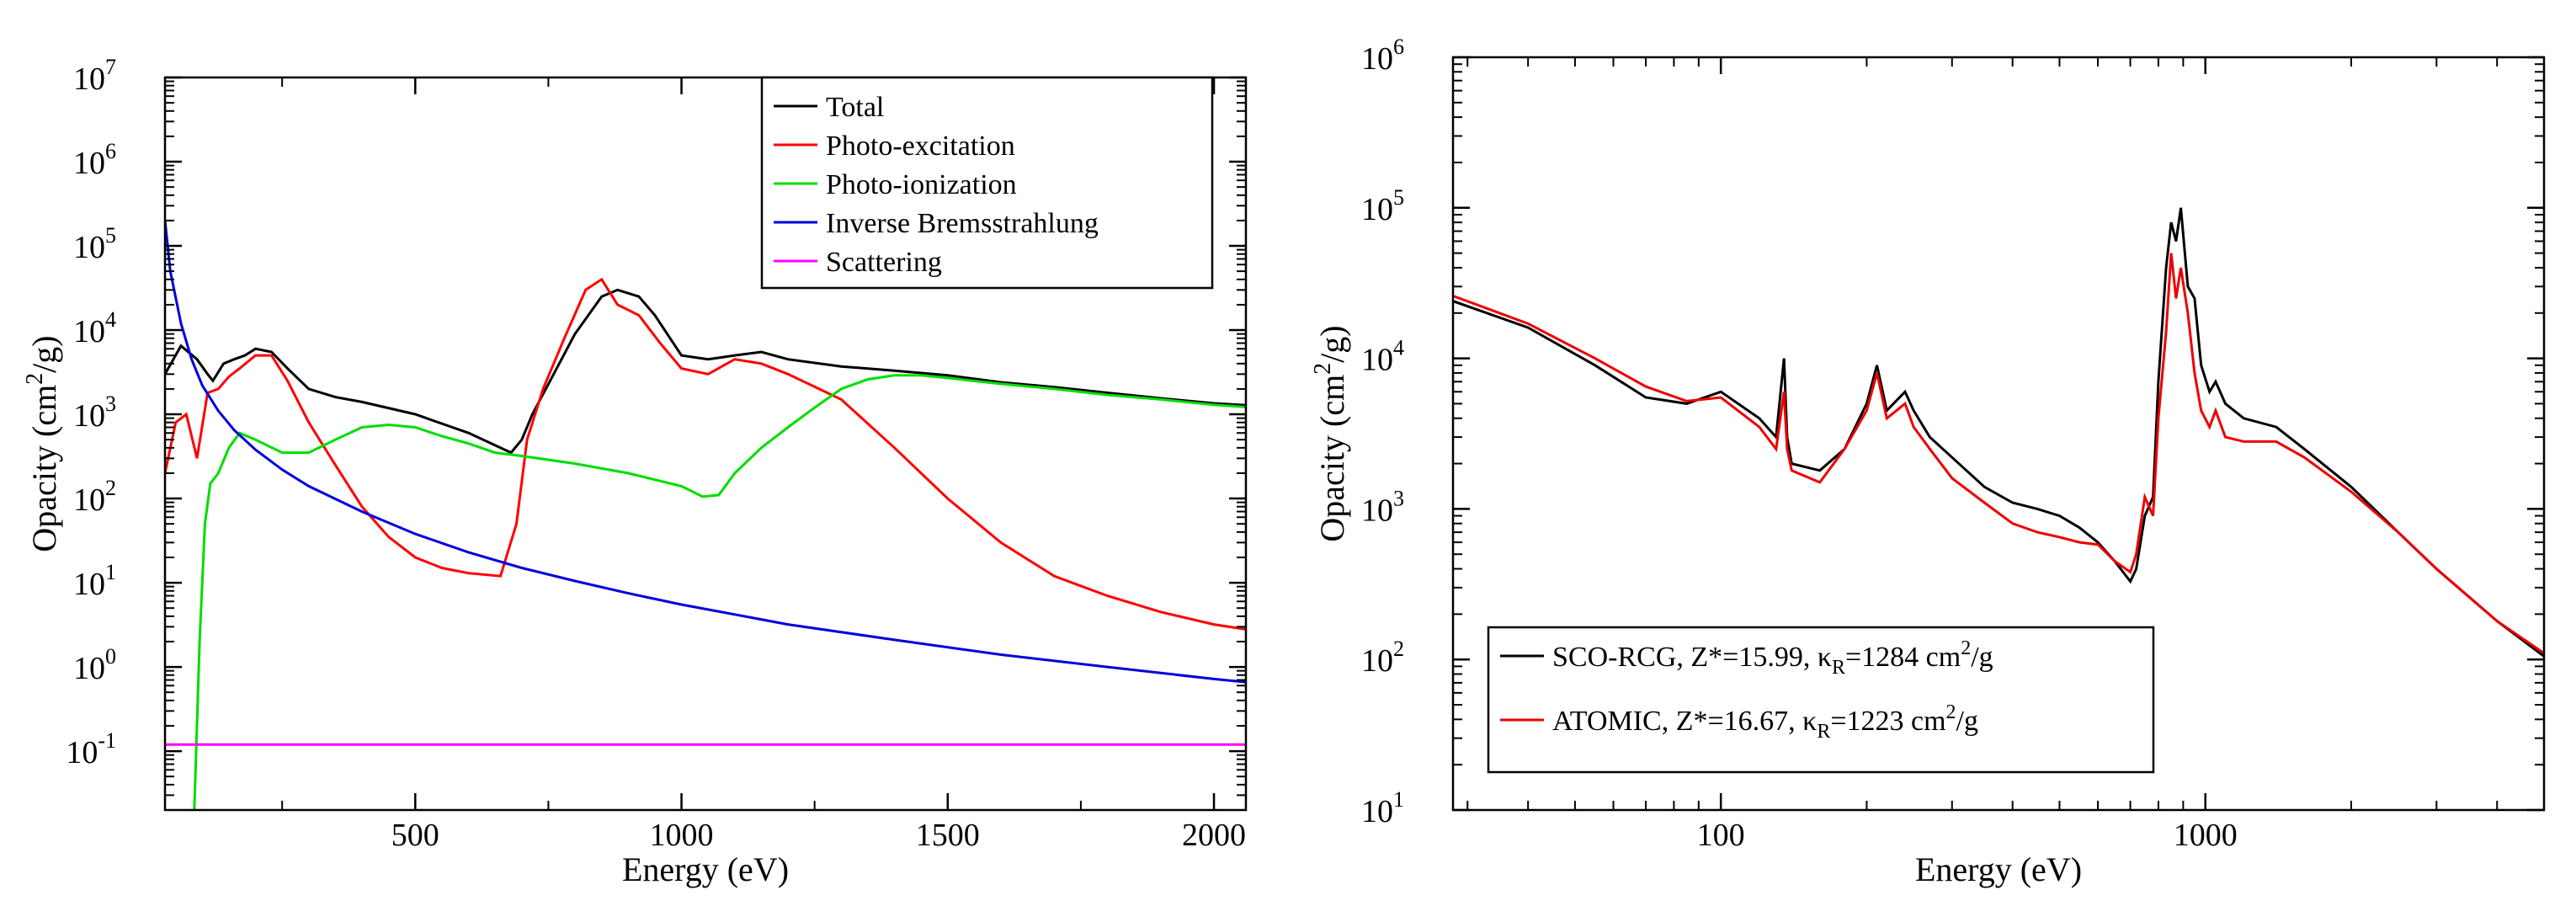  Describe the element at coordinates (415, 835) in the screenshot. I see `x-tick-label: 500` at that location.